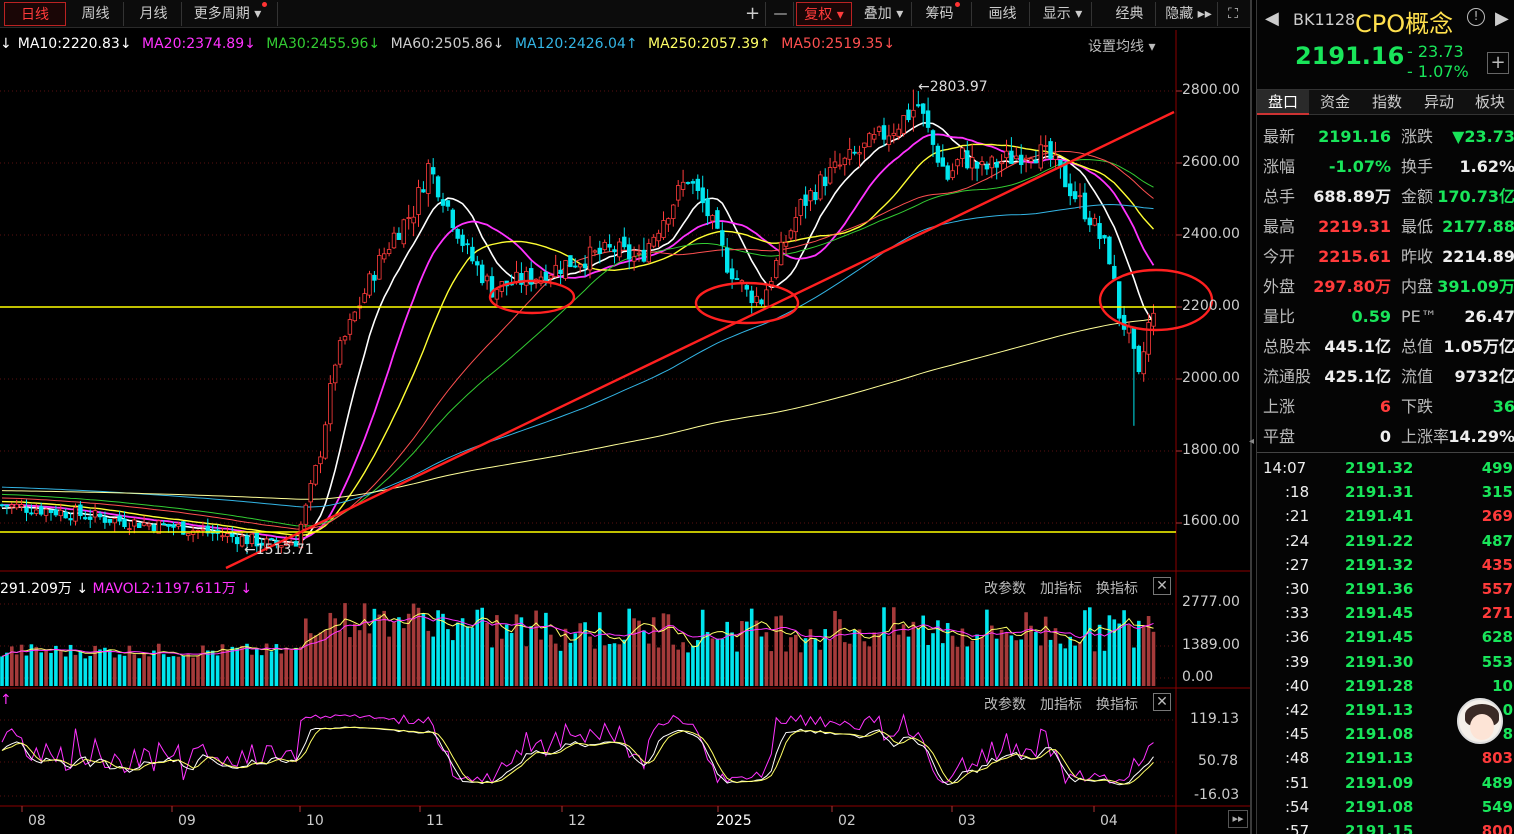  Describe the element at coordinates (1334, 102) in the screenshot. I see `tab-capital: 资金` at that location.